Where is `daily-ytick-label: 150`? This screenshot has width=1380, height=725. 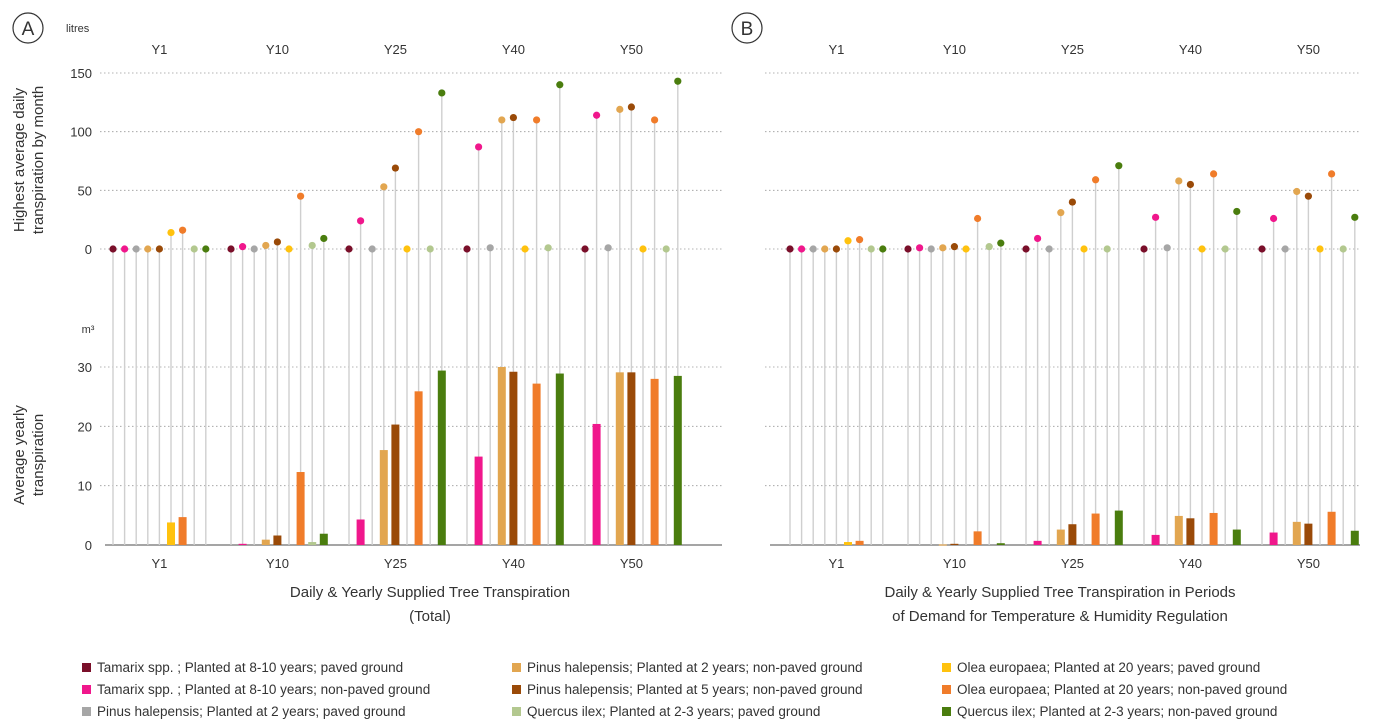
daily-ytick-label: 150 is located at coordinates (81, 73).